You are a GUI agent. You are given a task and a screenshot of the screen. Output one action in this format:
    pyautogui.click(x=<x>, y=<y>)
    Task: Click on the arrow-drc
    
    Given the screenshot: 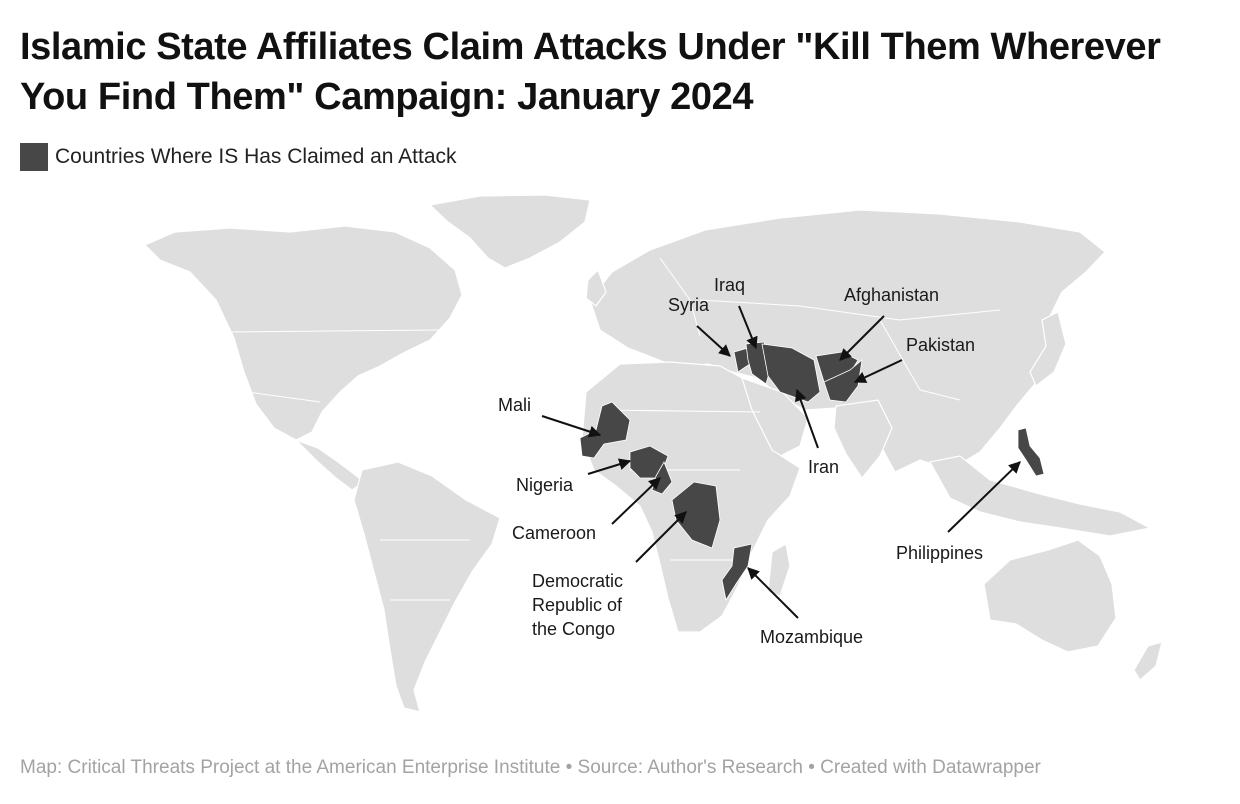 What is the action you would take?
    pyautogui.click(x=661, y=537)
    